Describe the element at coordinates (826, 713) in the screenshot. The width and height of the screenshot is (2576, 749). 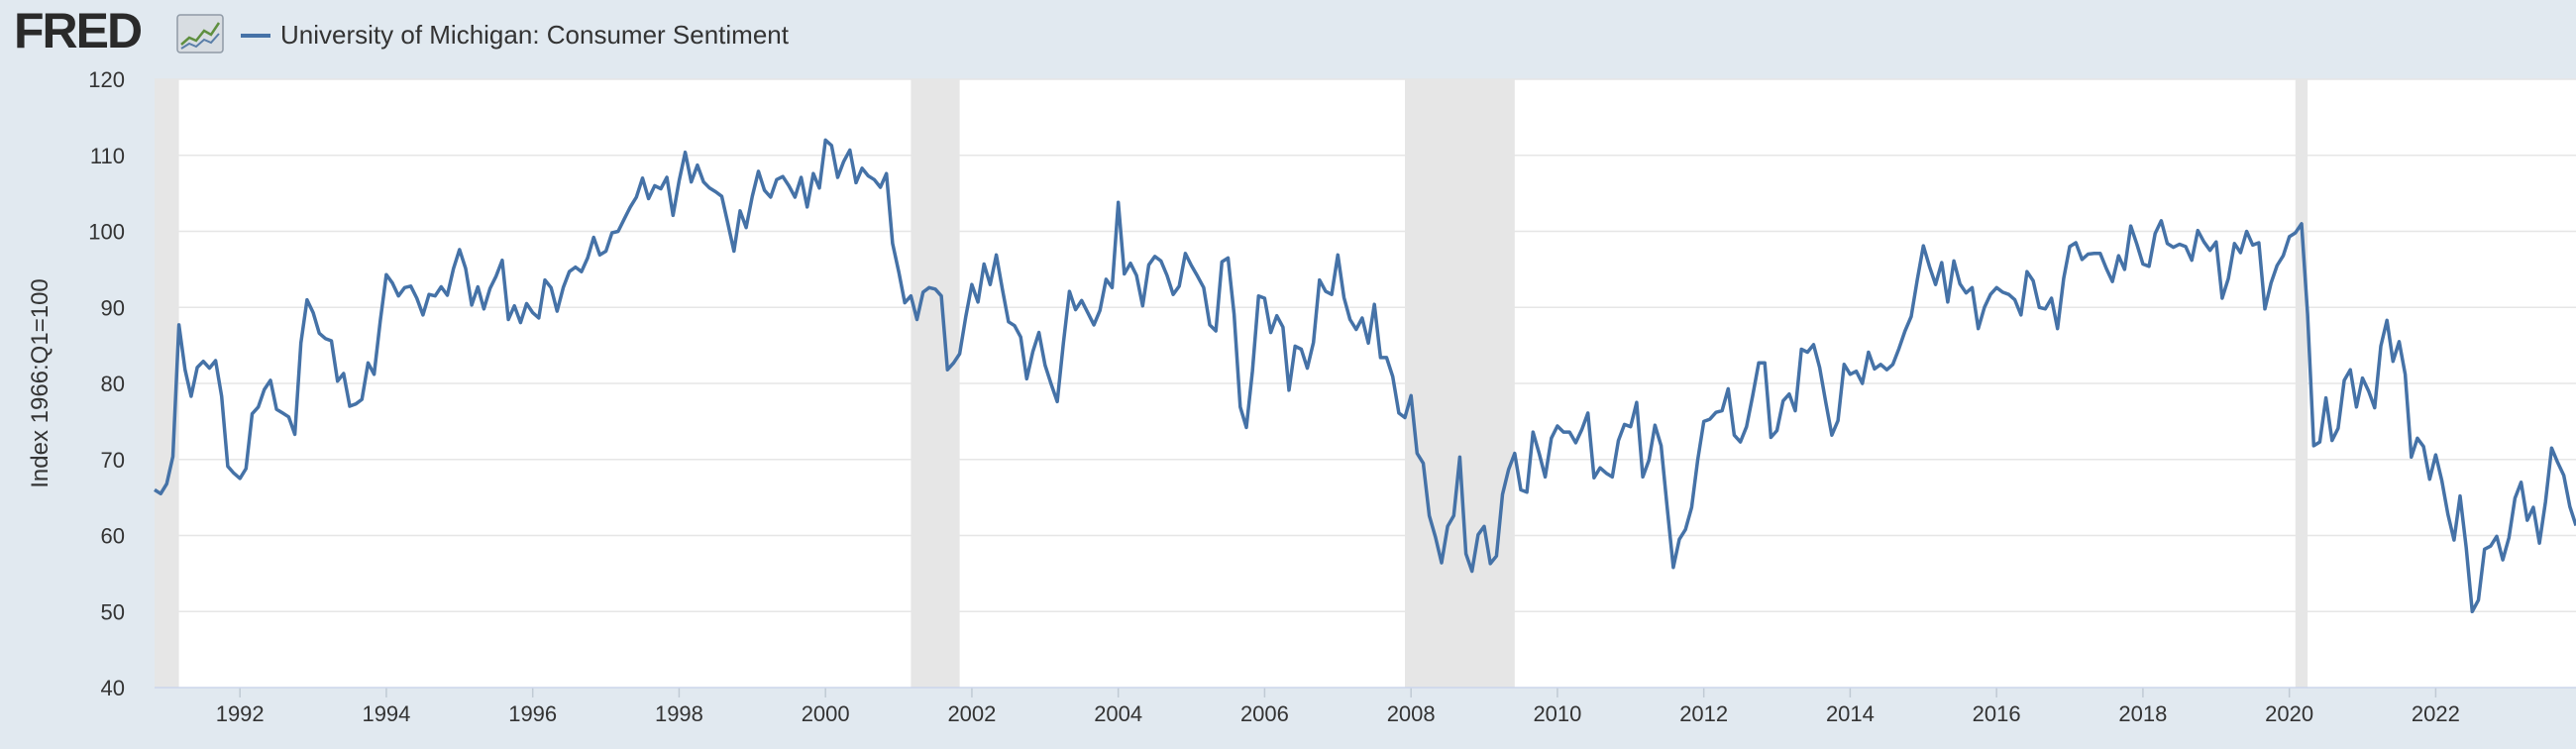
I see `x-tick-label: 2000` at that location.